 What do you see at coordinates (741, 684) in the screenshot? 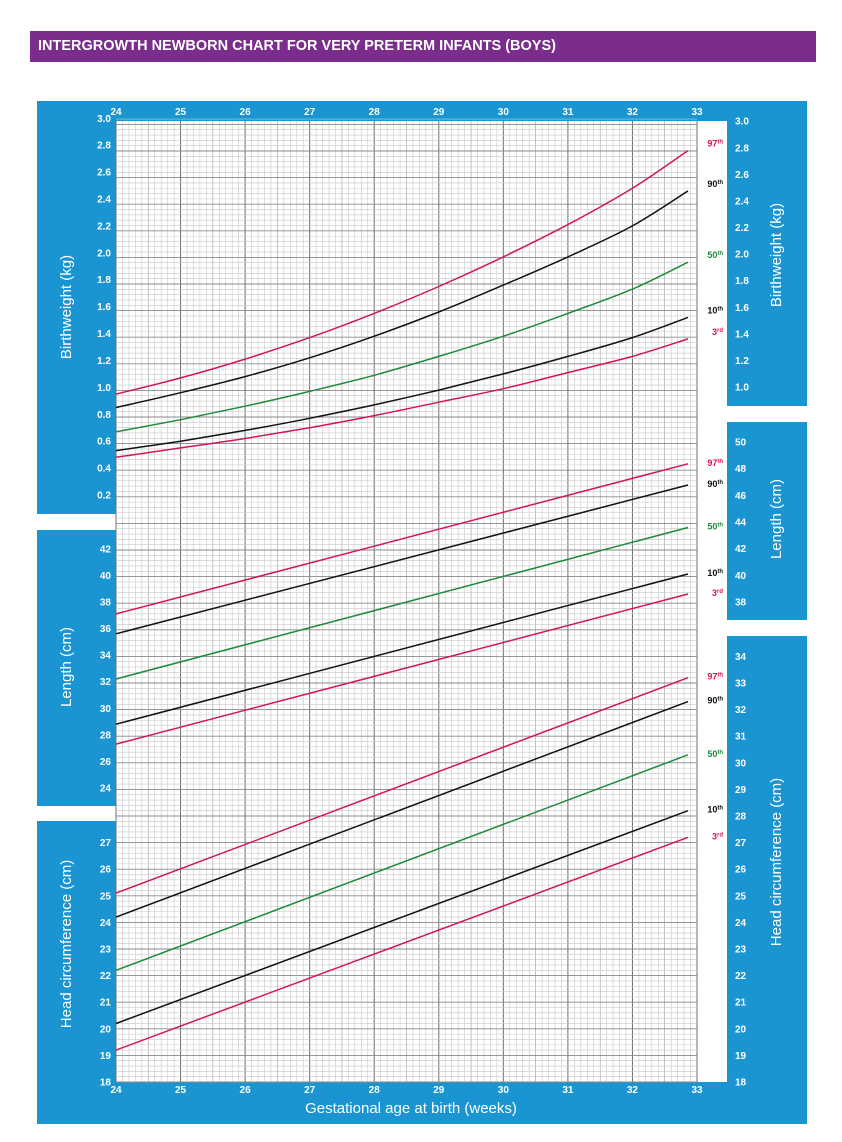
I see `y-tick-label-right: 33` at bounding box center [741, 684].